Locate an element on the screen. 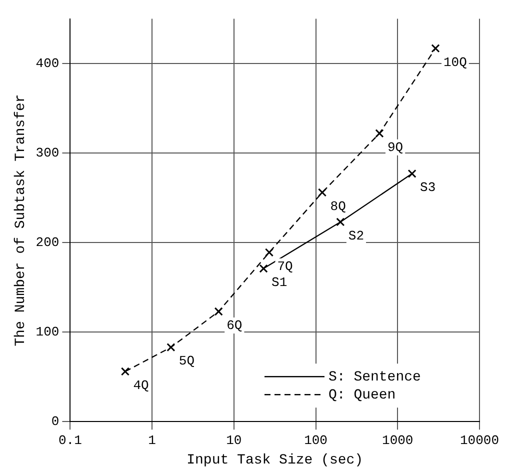 The image size is (510, 476). y-tick-label: 400 is located at coordinates (48, 63).